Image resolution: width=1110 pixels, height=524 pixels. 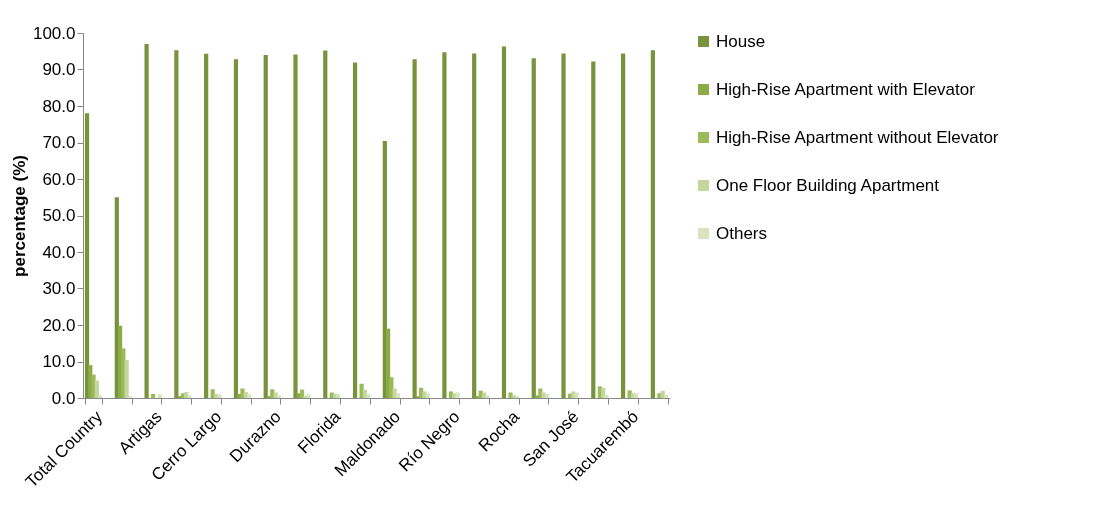 I want to click on y-tick-label: 60.0, so click(x=59, y=179).